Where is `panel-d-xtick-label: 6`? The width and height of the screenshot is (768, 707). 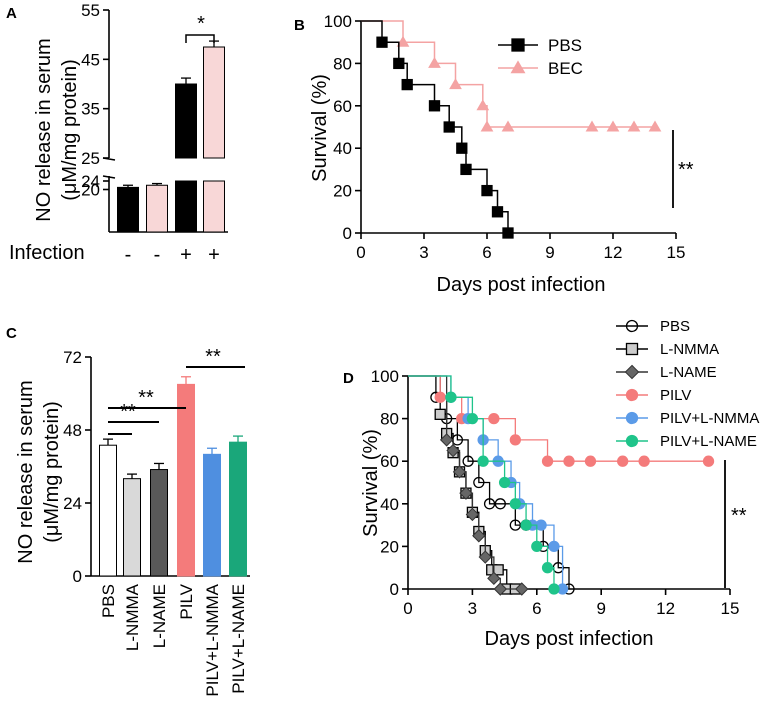
panel-d-xtick-label: 6 is located at coordinates (536, 608).